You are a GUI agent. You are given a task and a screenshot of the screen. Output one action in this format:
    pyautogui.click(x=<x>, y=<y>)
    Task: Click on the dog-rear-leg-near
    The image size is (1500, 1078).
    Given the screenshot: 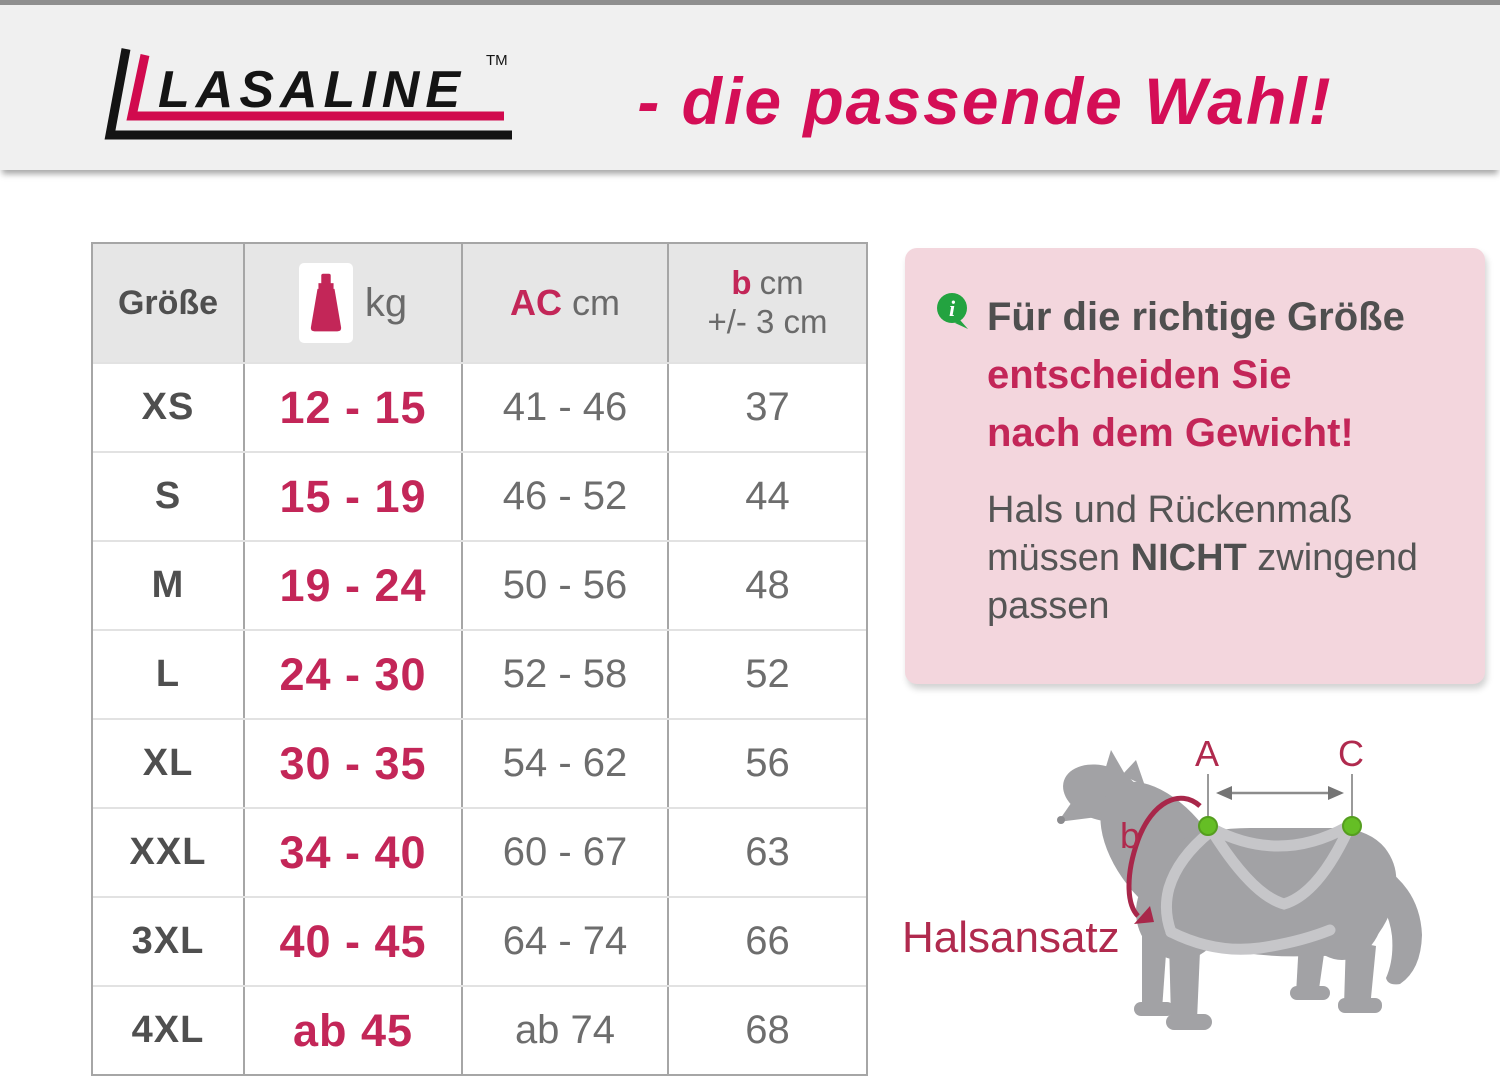 What is the action you would take?
    pyautogui.click(x=1360, y=974)
    